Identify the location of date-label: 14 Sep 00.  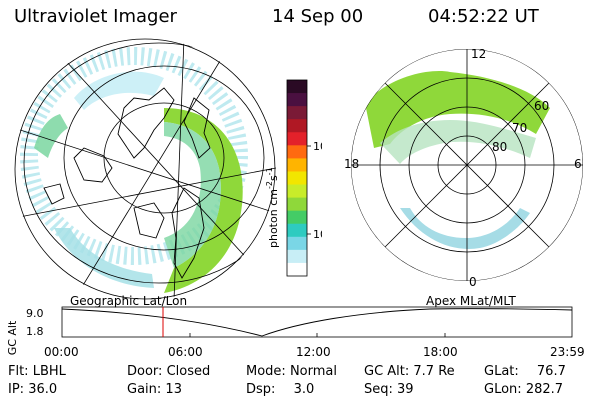
(318, 16).